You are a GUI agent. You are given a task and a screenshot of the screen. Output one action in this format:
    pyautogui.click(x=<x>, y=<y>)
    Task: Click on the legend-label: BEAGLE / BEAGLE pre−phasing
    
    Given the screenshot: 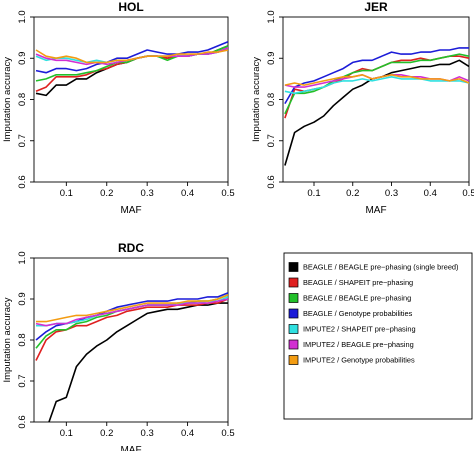 What is the action you would take?
    pyautogui.click(x=357, y=298)
    